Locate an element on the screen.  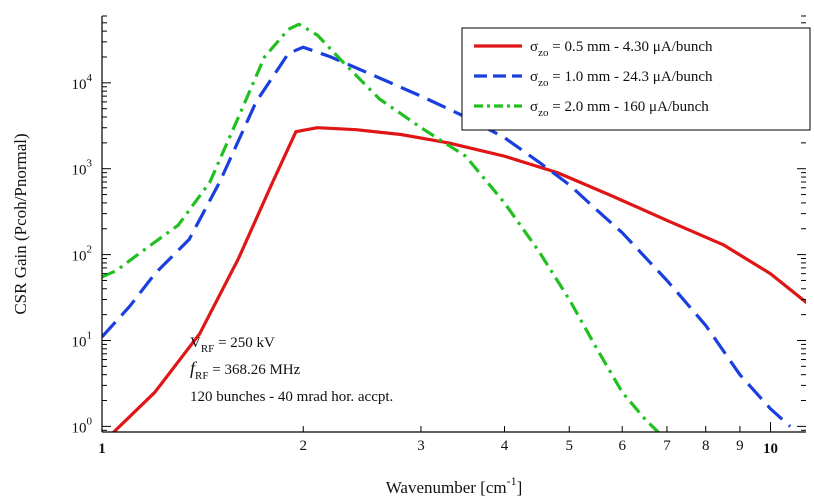
annotation-line-2: fRF = 368.26 MHz is located at coordinates (245, 370).